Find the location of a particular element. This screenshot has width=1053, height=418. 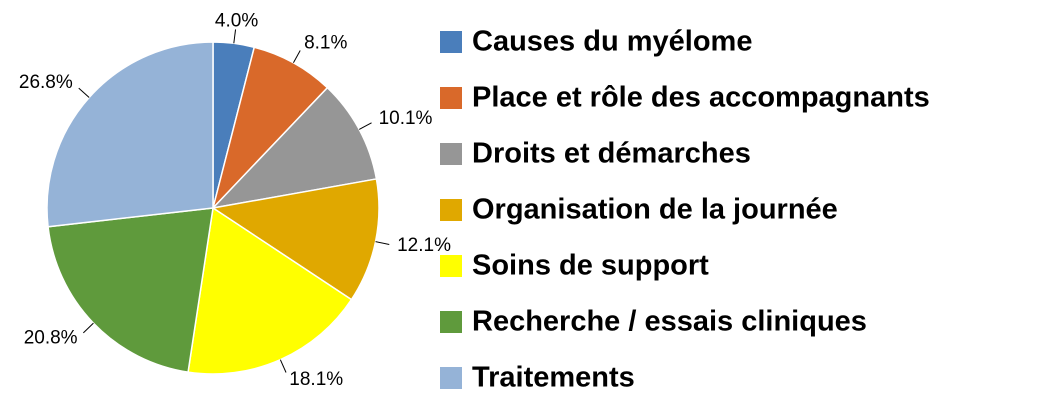

value-label: 20.8% is located at coordinates (51, 337).